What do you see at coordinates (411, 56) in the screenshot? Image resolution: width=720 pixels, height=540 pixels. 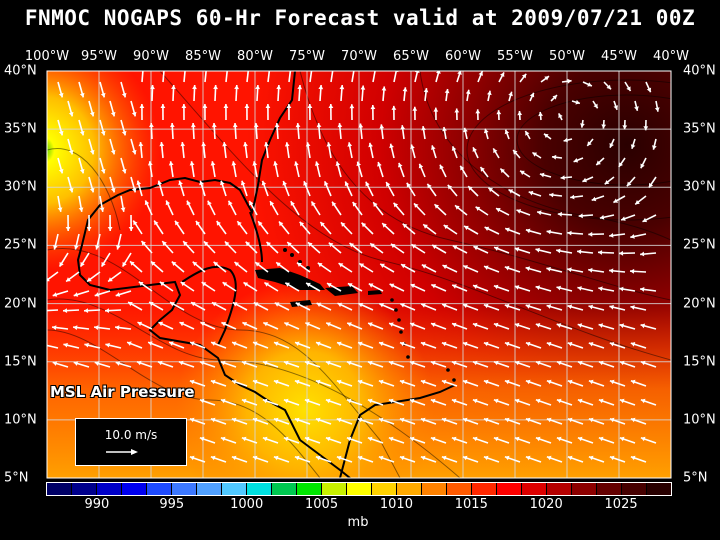 I see `lon-label: 65°W` at bounding box center [411, 56].